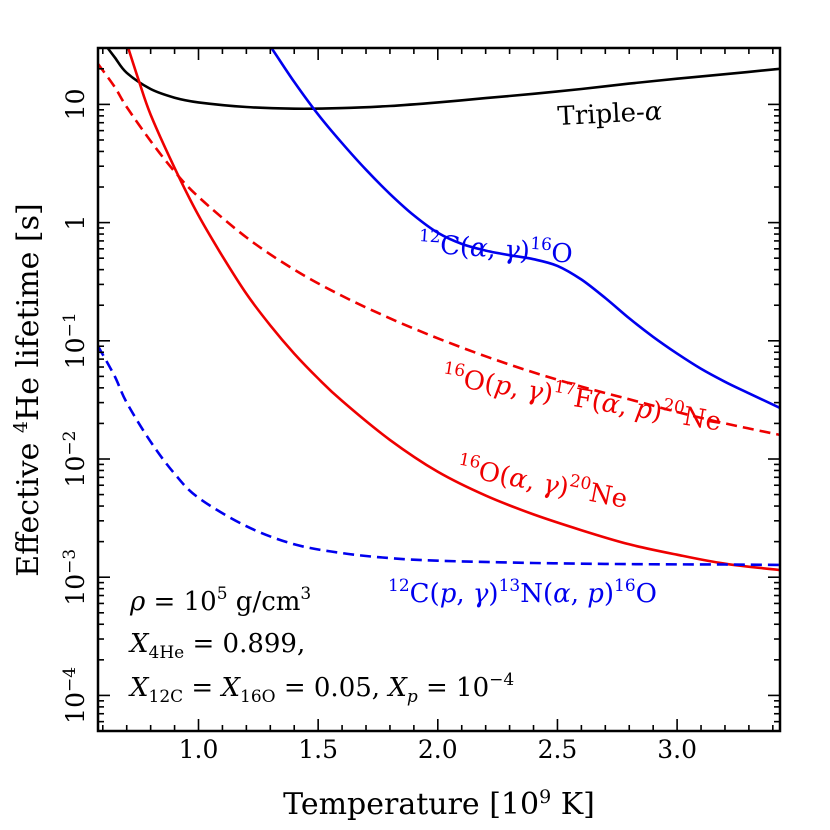 Image resolution: width=830 pixels, height=830 pixels. What do you see at coordinates (75, 577) in the screenshot?
I see `y-tick-label: 10−3` at bounding box center [75, 577].